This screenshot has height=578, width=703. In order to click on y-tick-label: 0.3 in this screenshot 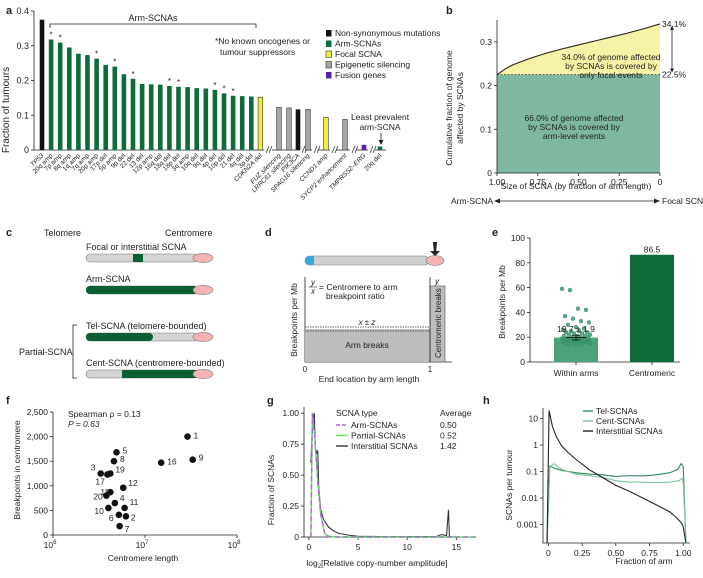, I will do `click(486, 42)`.